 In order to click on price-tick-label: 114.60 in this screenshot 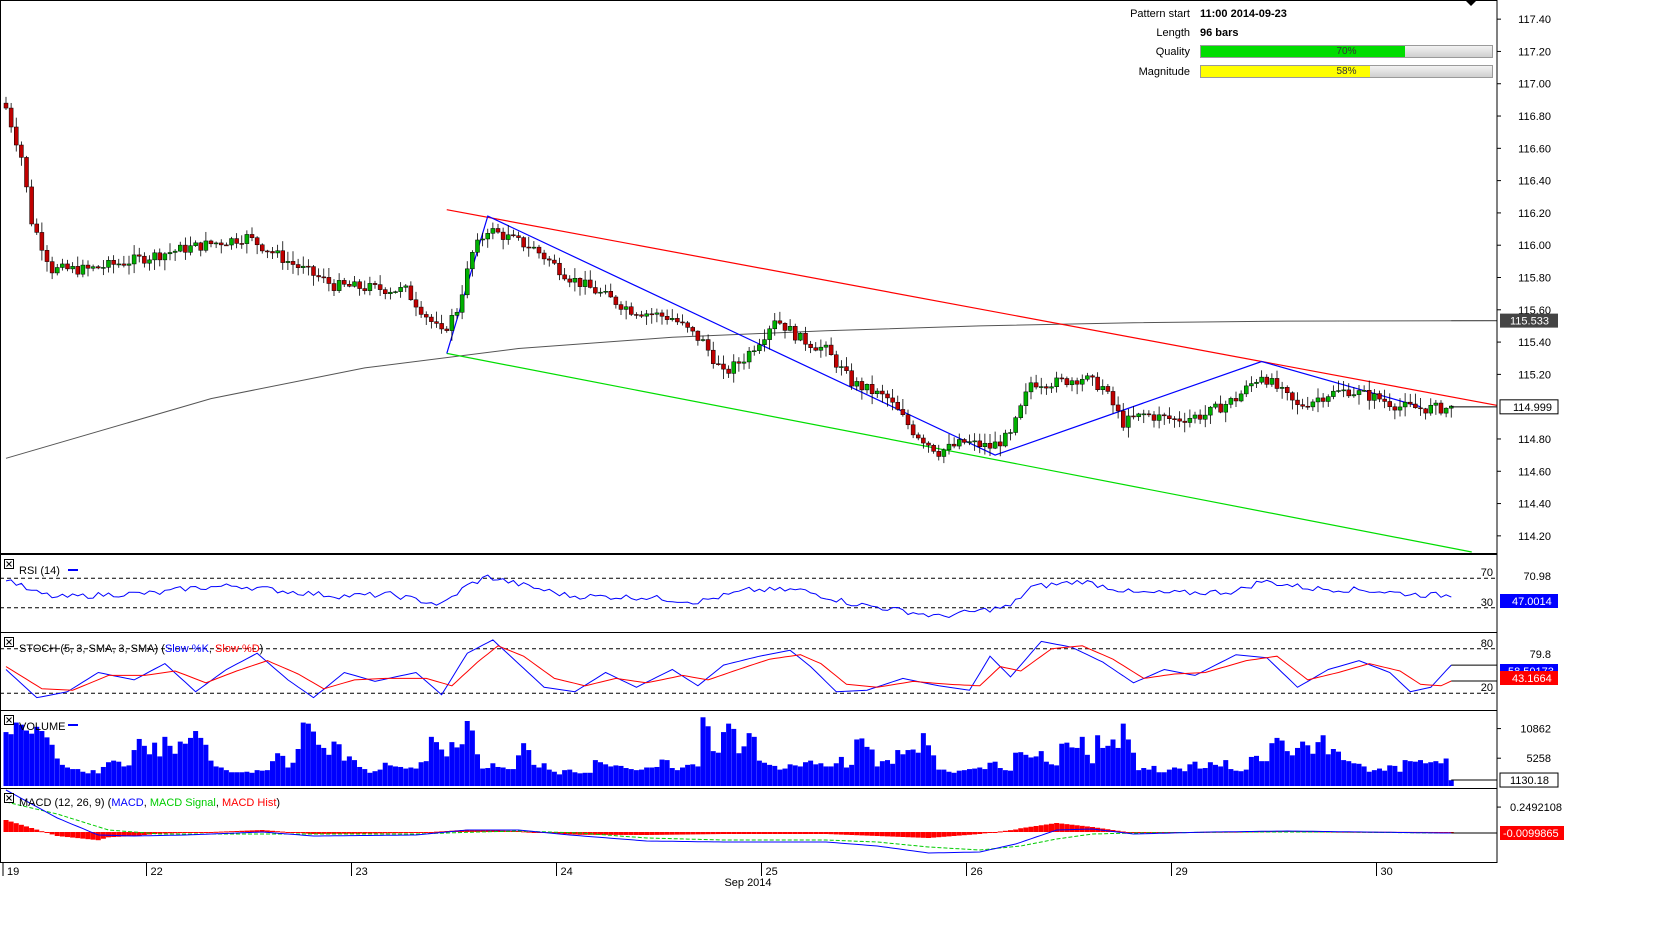, I will do `click(1534, 472)`.